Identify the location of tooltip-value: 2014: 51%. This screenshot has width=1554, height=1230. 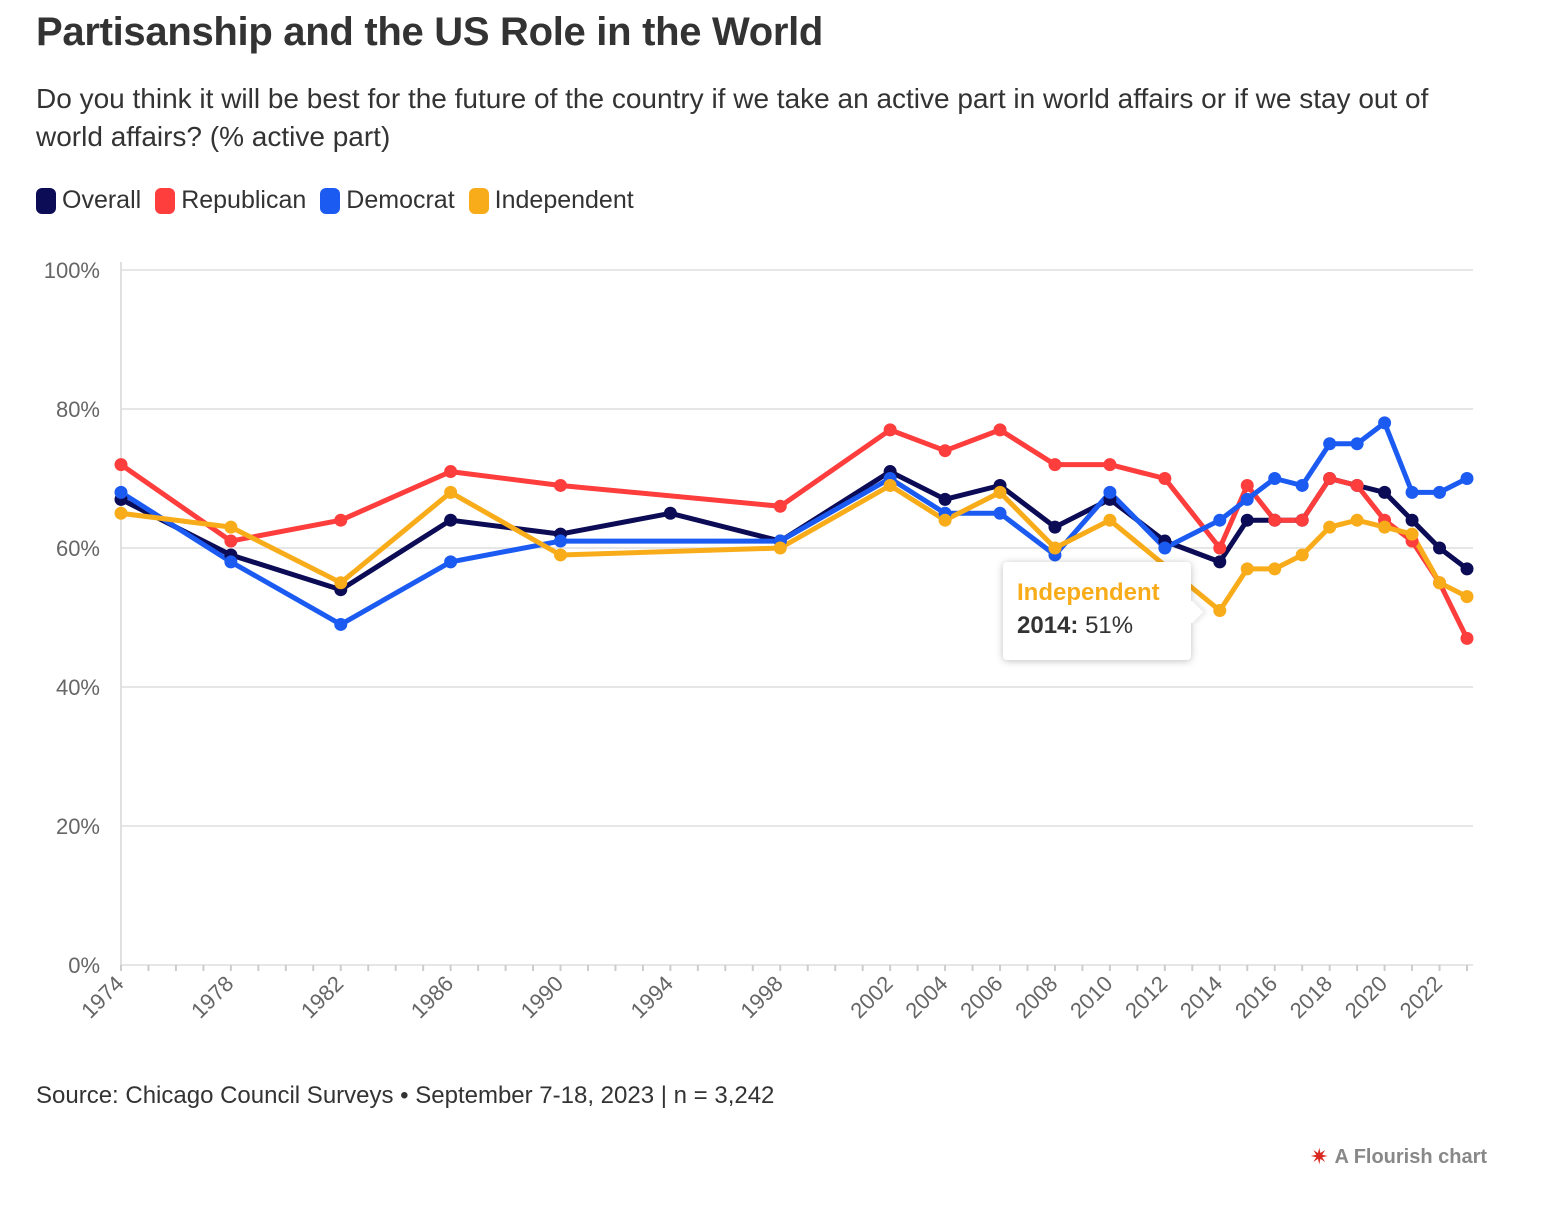
(1097, 626).